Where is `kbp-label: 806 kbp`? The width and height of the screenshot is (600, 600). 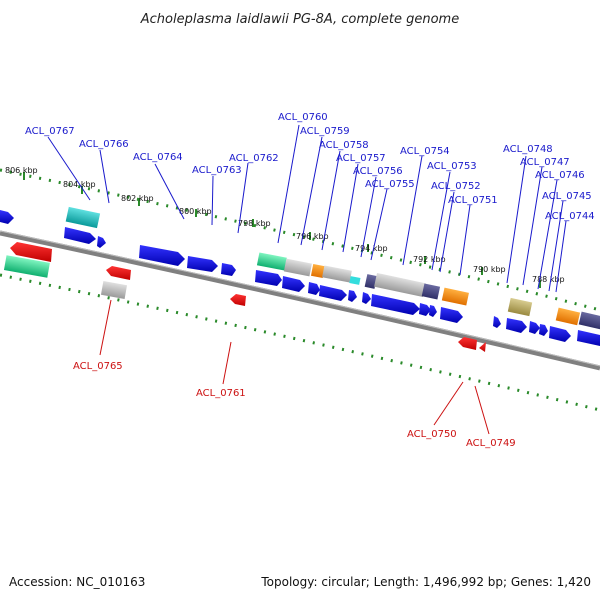
kbp-label: 806 kbp is located at coordinates (21, 170).